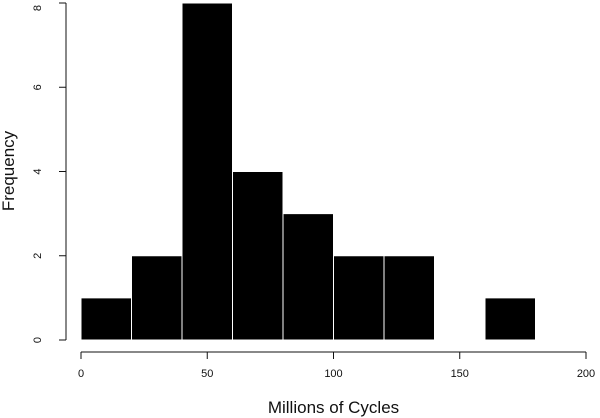 This screenshot has width=600, height=418. What do you see at coordinates (38, 87) in the screenshot?
I see `y-tick-label: 6` at bounding box center [38, 87].